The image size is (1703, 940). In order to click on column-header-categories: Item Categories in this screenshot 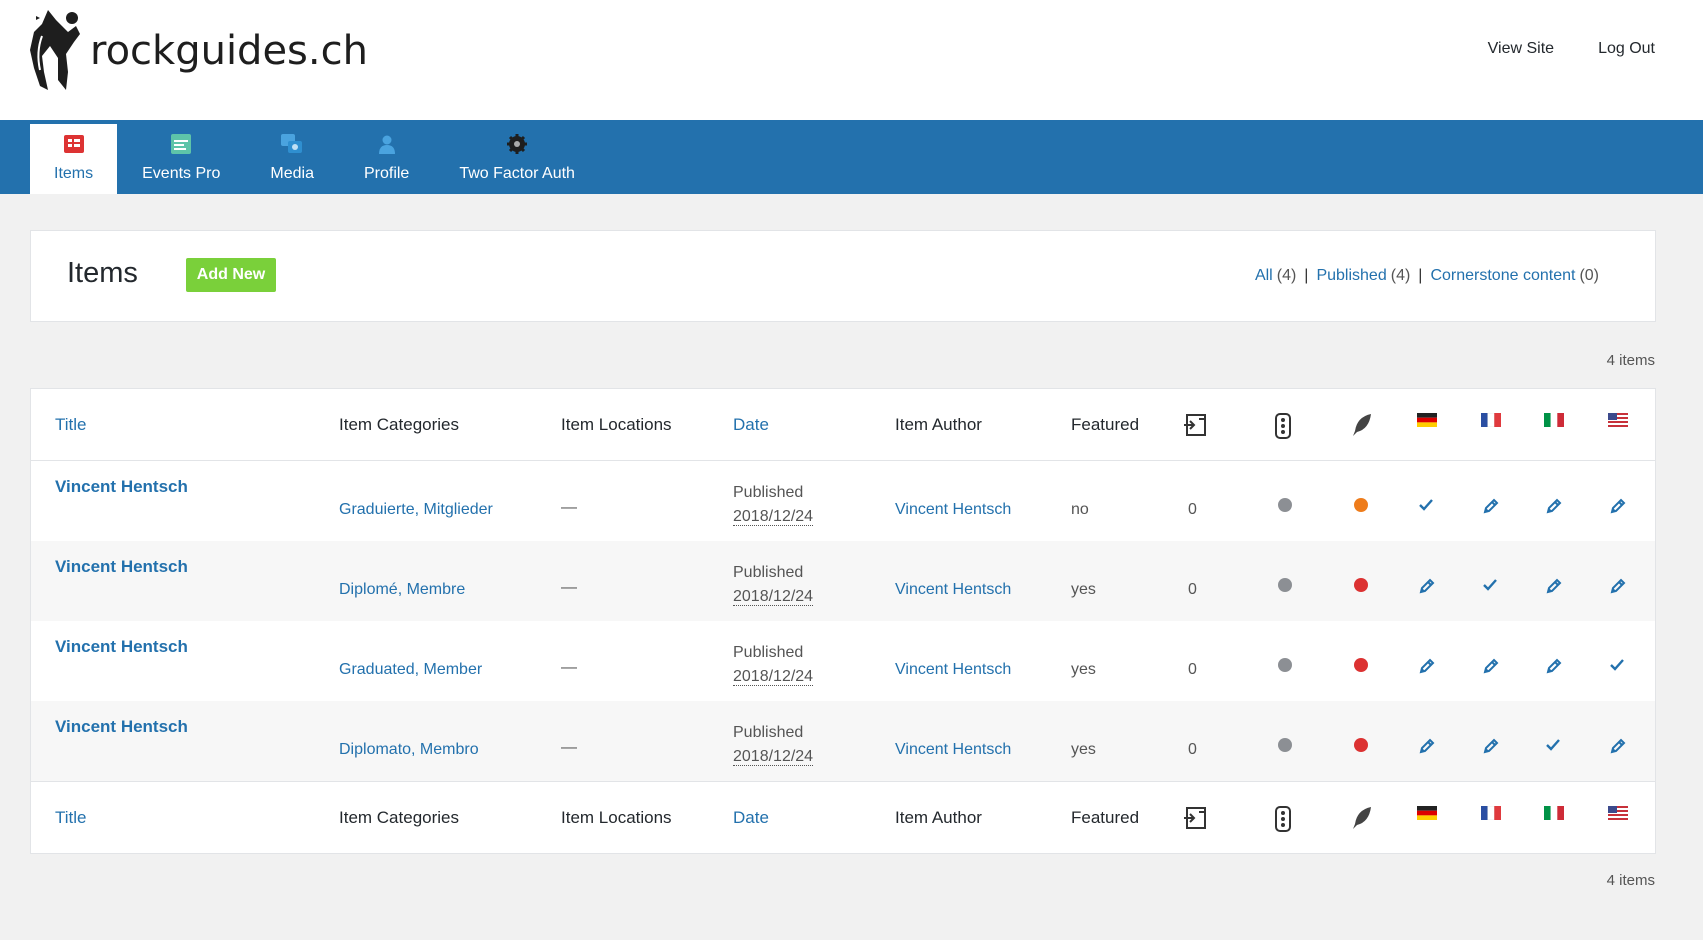, I will do `click(399, 424)`.